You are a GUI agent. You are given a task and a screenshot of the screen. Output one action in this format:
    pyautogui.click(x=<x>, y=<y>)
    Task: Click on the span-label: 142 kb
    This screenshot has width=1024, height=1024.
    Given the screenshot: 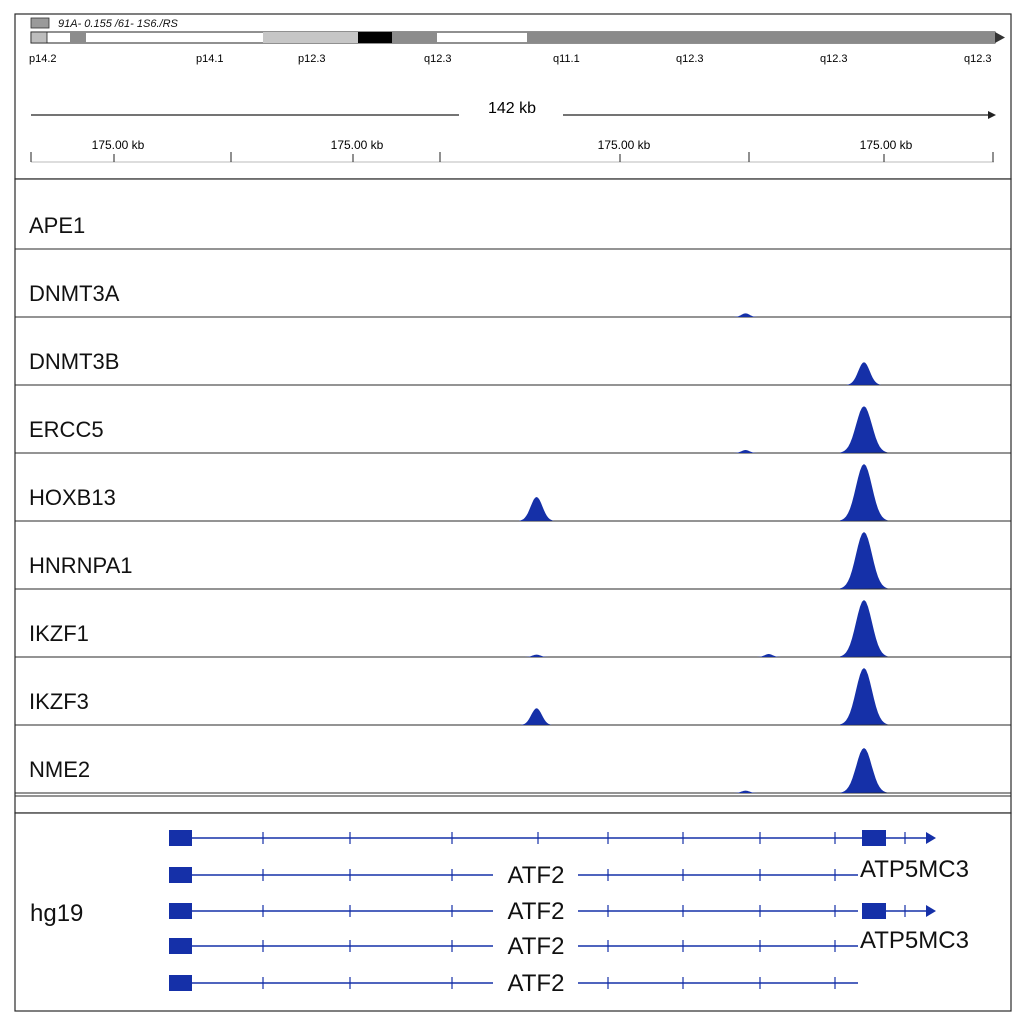 What is the action you would take?
    pyautogui.click(x=512, y=108)
    